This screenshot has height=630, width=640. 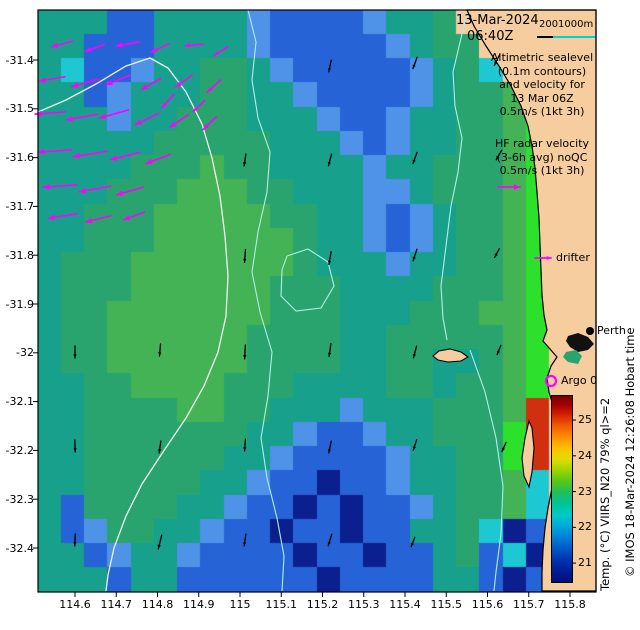 What do you see at coordinates (542, 57) in the screenshot?
I see `altimetric-legend-line: Altimetric sealevel` at bounding box center [542, 57].